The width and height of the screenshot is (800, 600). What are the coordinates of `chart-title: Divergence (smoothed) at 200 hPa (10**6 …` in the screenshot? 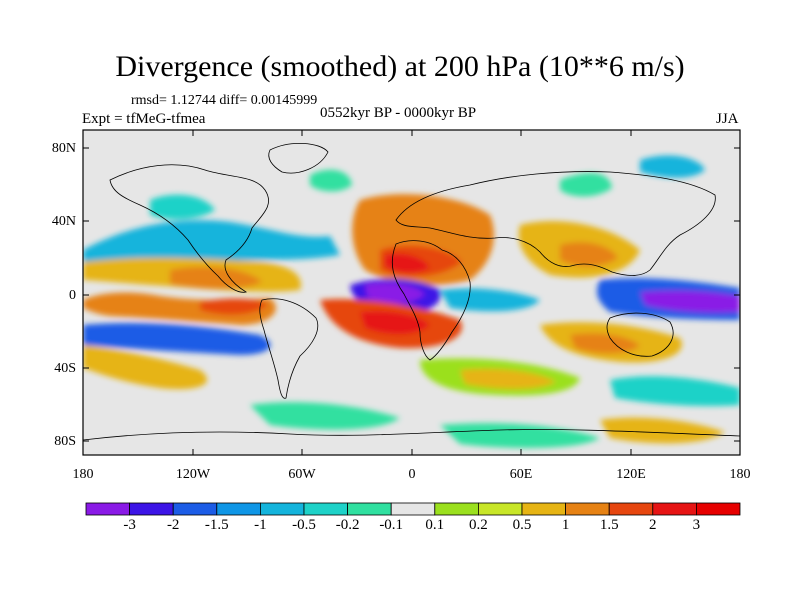 It's located at (400, 66).